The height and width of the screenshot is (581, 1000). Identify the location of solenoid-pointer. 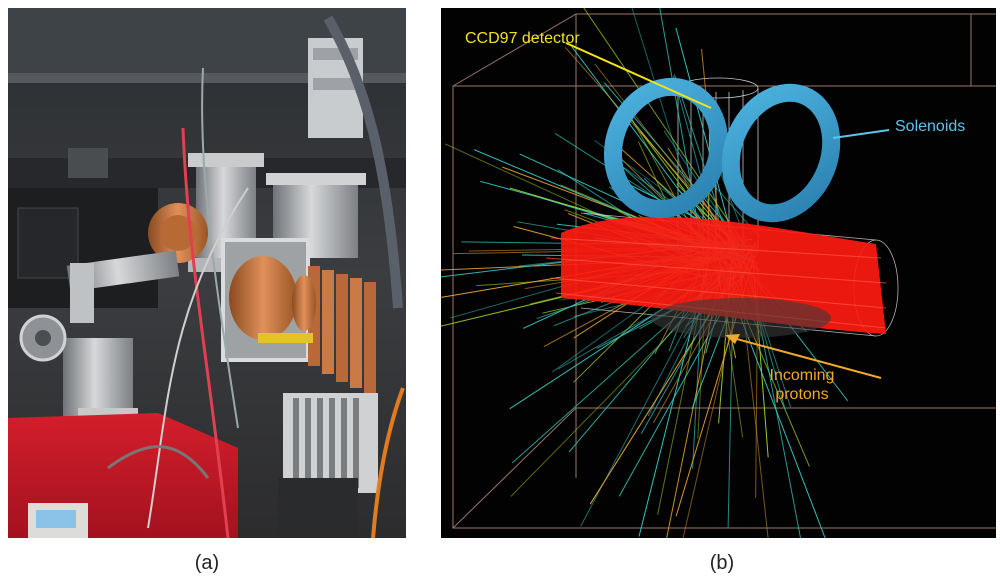
(861, 134).